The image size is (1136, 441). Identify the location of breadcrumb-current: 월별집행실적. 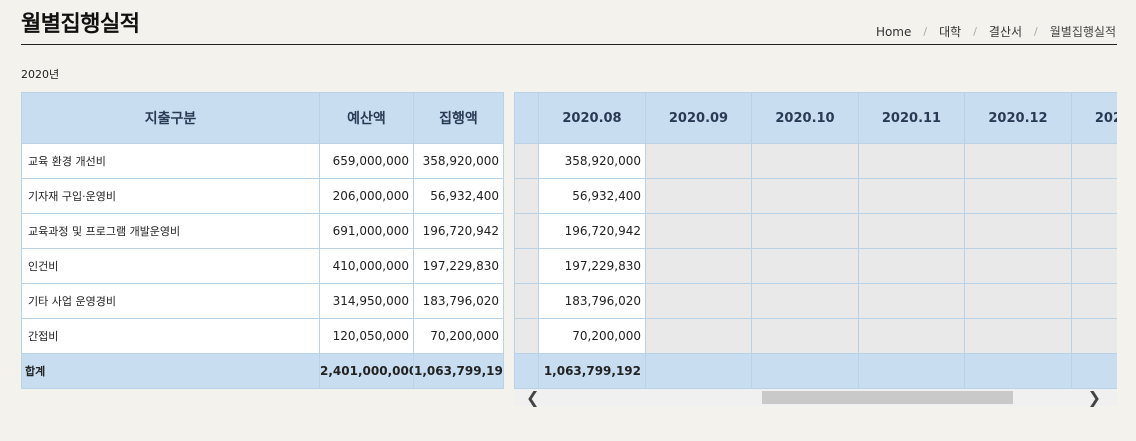
(1082, 32).